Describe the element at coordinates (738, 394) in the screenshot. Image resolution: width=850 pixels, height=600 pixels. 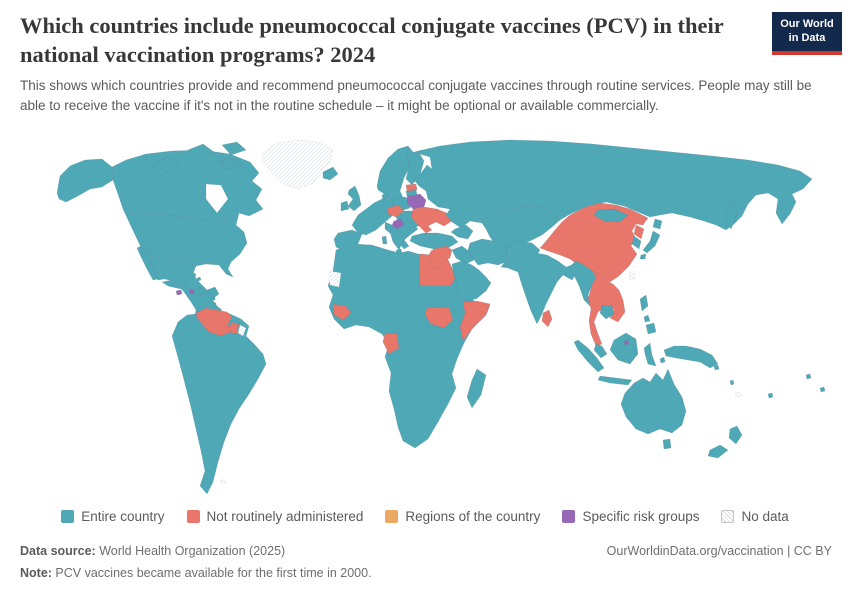
I see `new-caledonia` at that location.